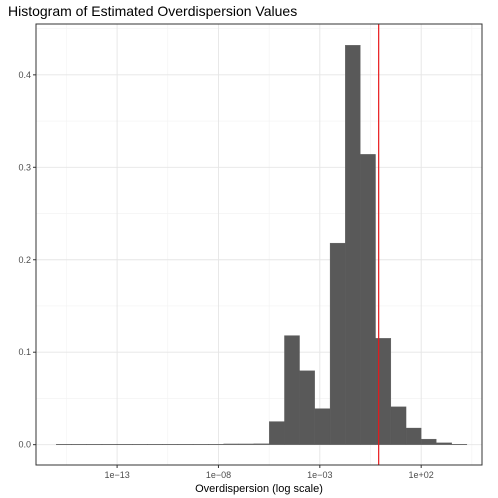 The image size is (498, 498). What do you see at coordinates (319, 475) in the screenshot?
I see `x-tick-label: 1e−03` at bounding box center [319, 475].